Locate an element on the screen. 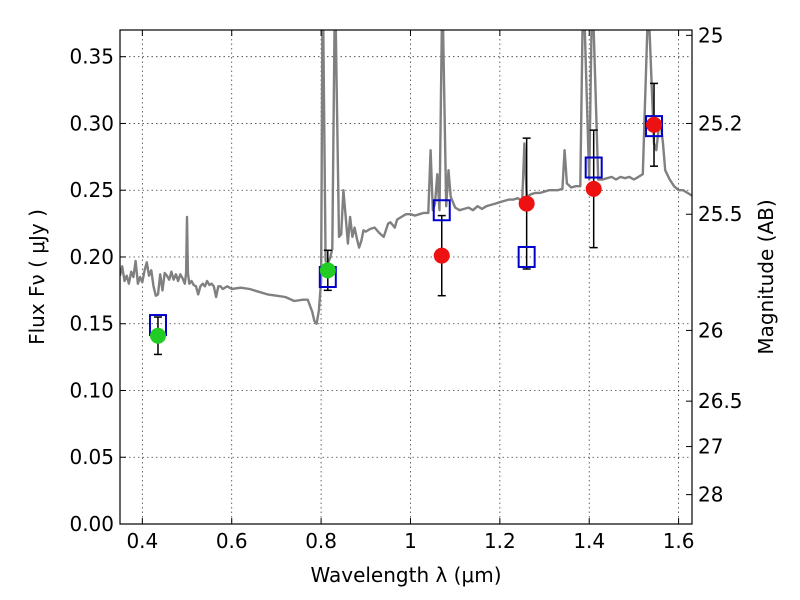  y-tick-label: 0.20 is located at coordinates (91, 257).